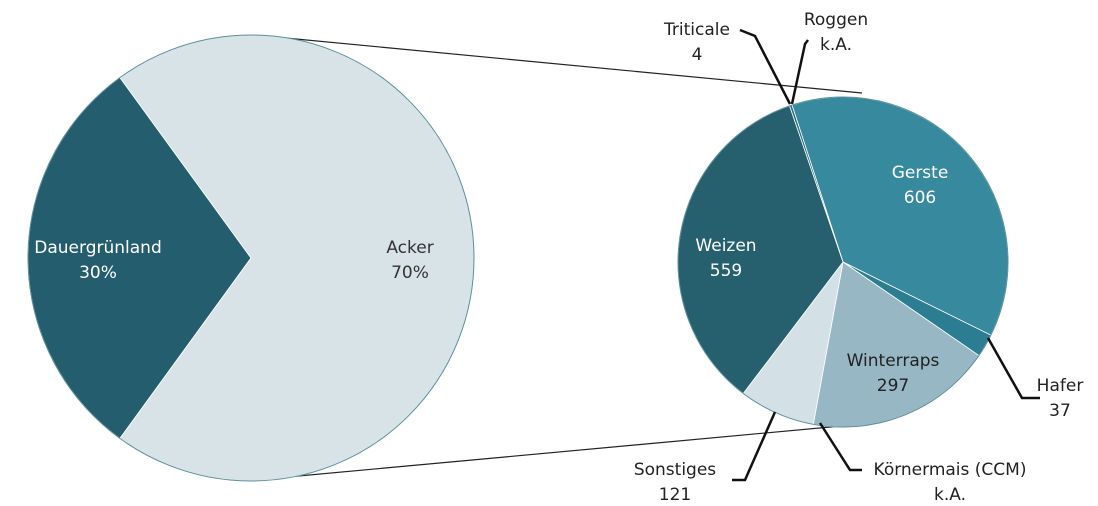 The width and height of the screenshot is (1098, 506). Describe the element at coordinates (696, 30) in the screenshot. I see `slice-label: Triticale` at that location.